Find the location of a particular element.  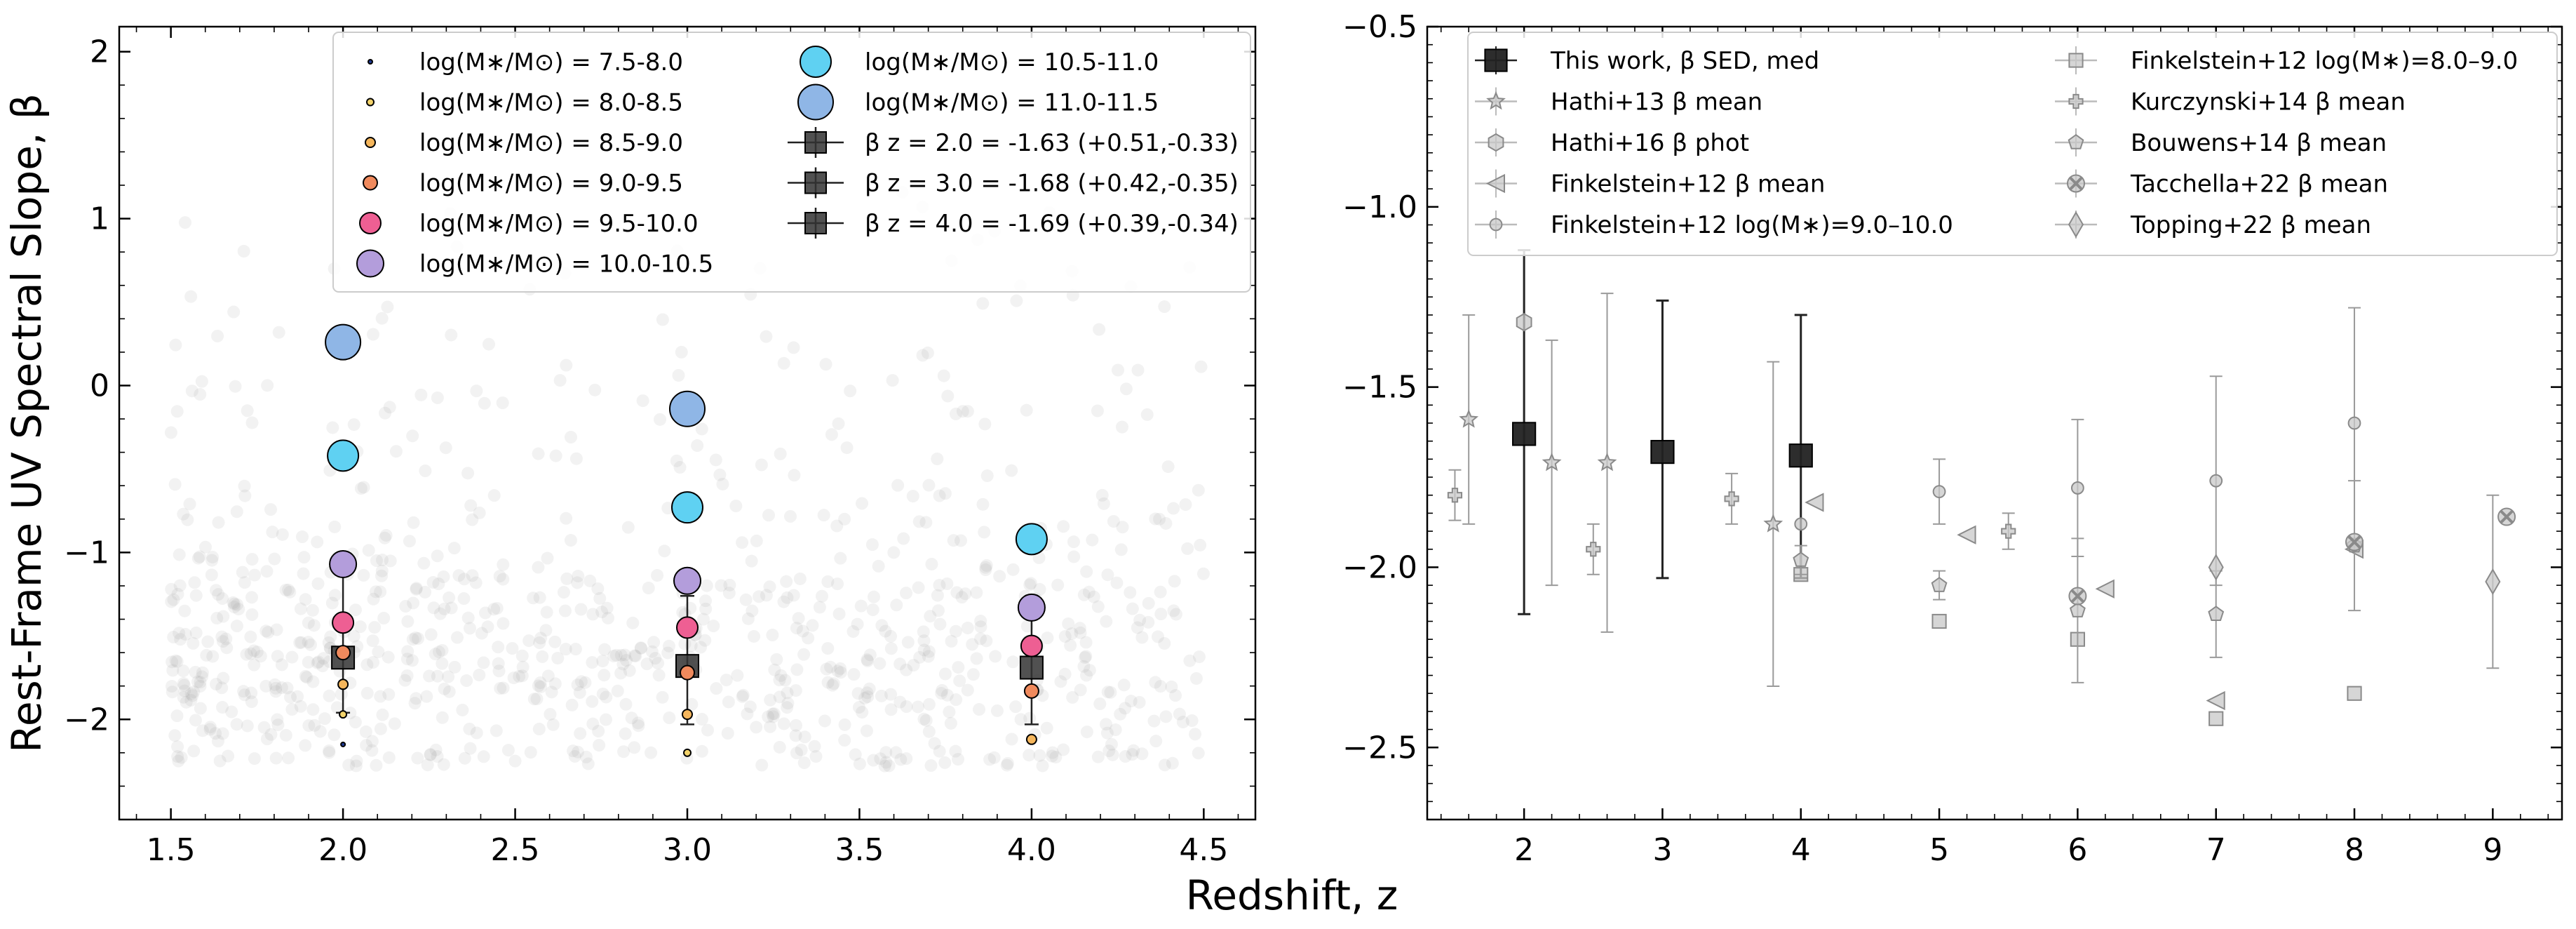

legend-label: Finkelstein+12 log(M∗)=8.0–9.0 is located at coordinates (2324, 61).